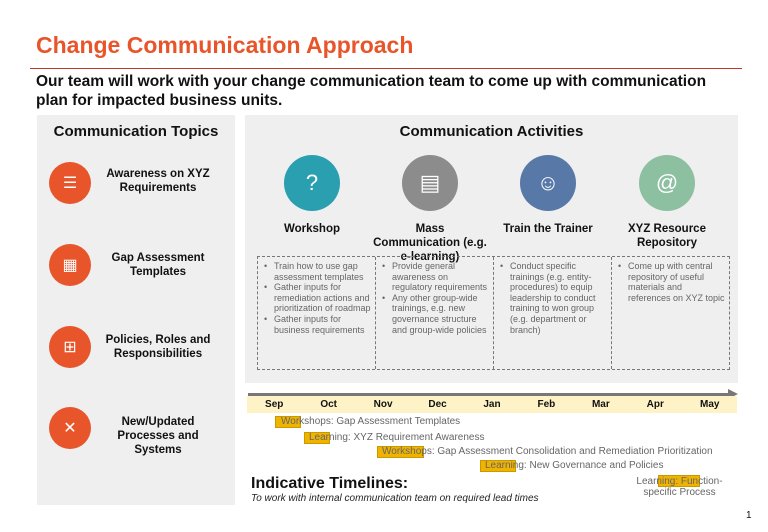  What do you see at coordinates (328, 404) in the screenshot?
I see `month: Oct` at bounding box center [328, 404].